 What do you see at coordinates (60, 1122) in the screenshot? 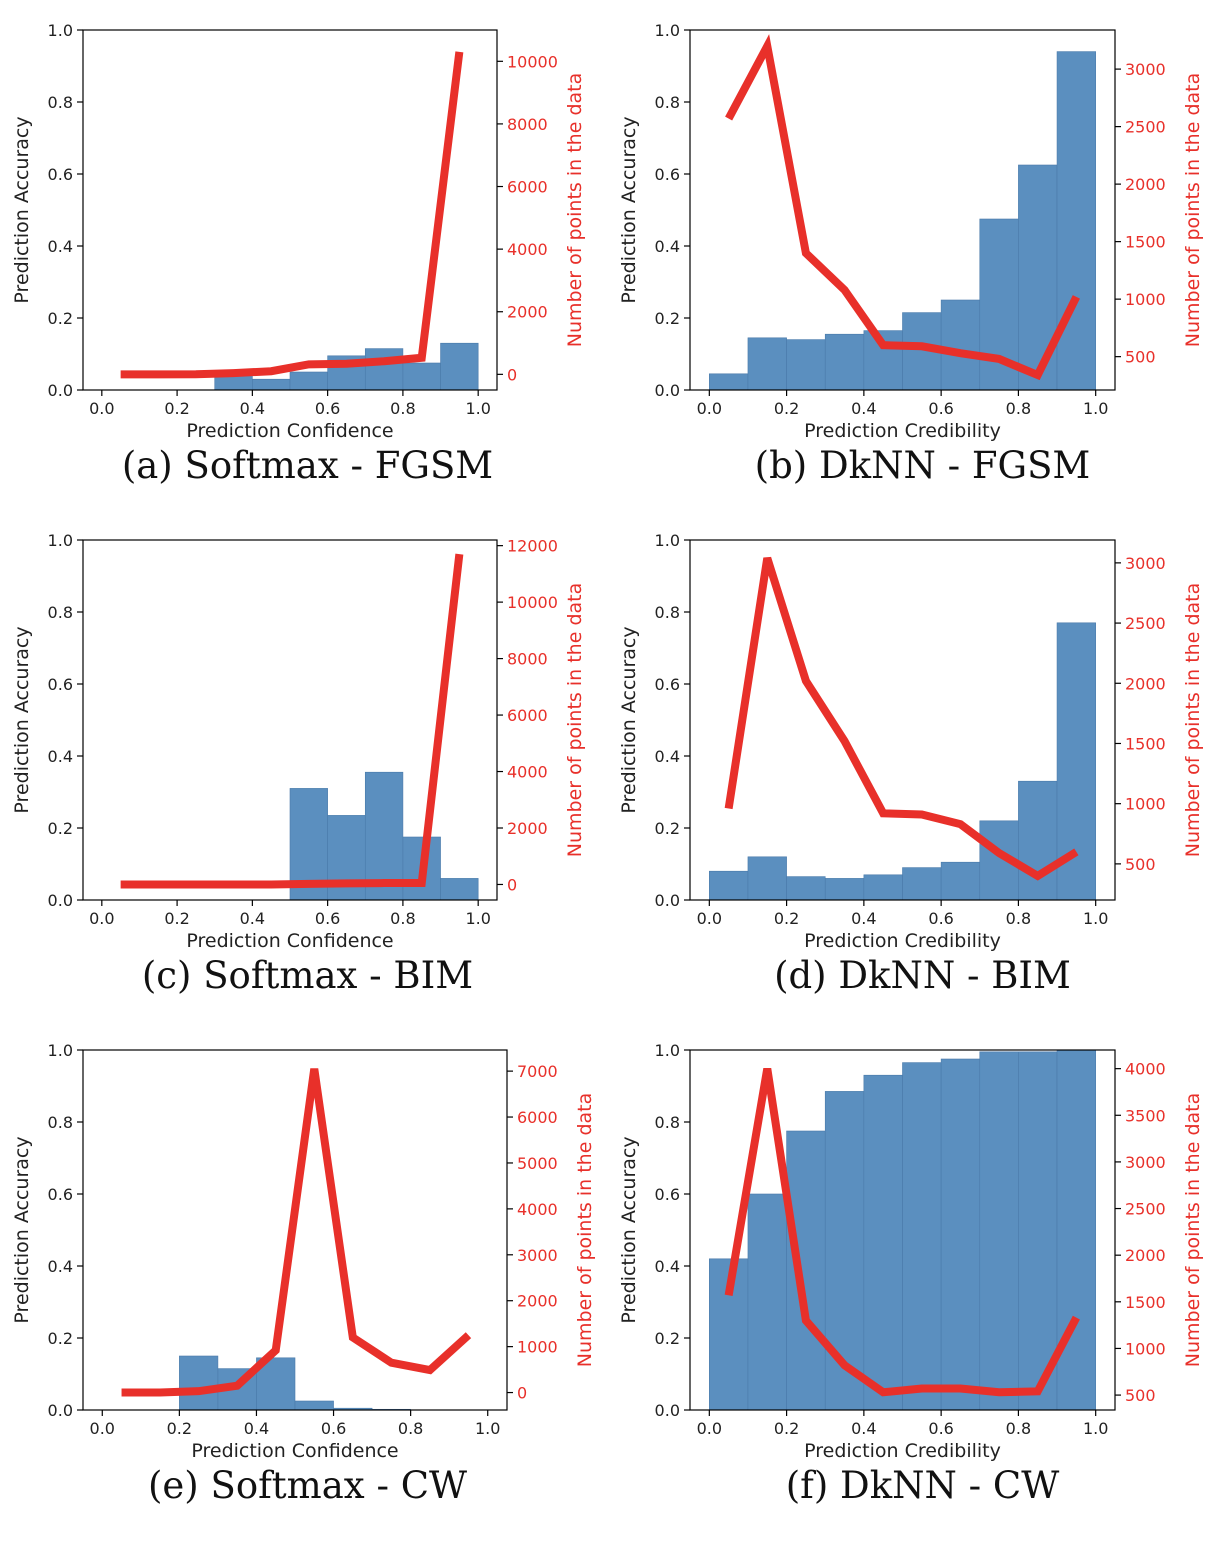
I see `y-tick-label: 0.8` at bounding box center [60, 1122].